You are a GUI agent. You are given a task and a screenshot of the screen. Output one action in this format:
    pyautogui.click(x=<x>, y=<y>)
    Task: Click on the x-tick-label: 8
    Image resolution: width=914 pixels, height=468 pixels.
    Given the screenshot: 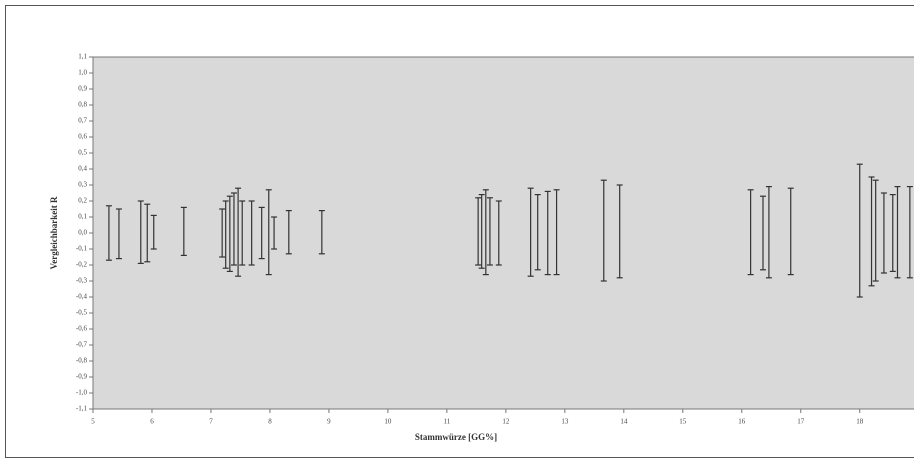 What is the action you would take?
    pyautogui.click(x=270, y=422)
    